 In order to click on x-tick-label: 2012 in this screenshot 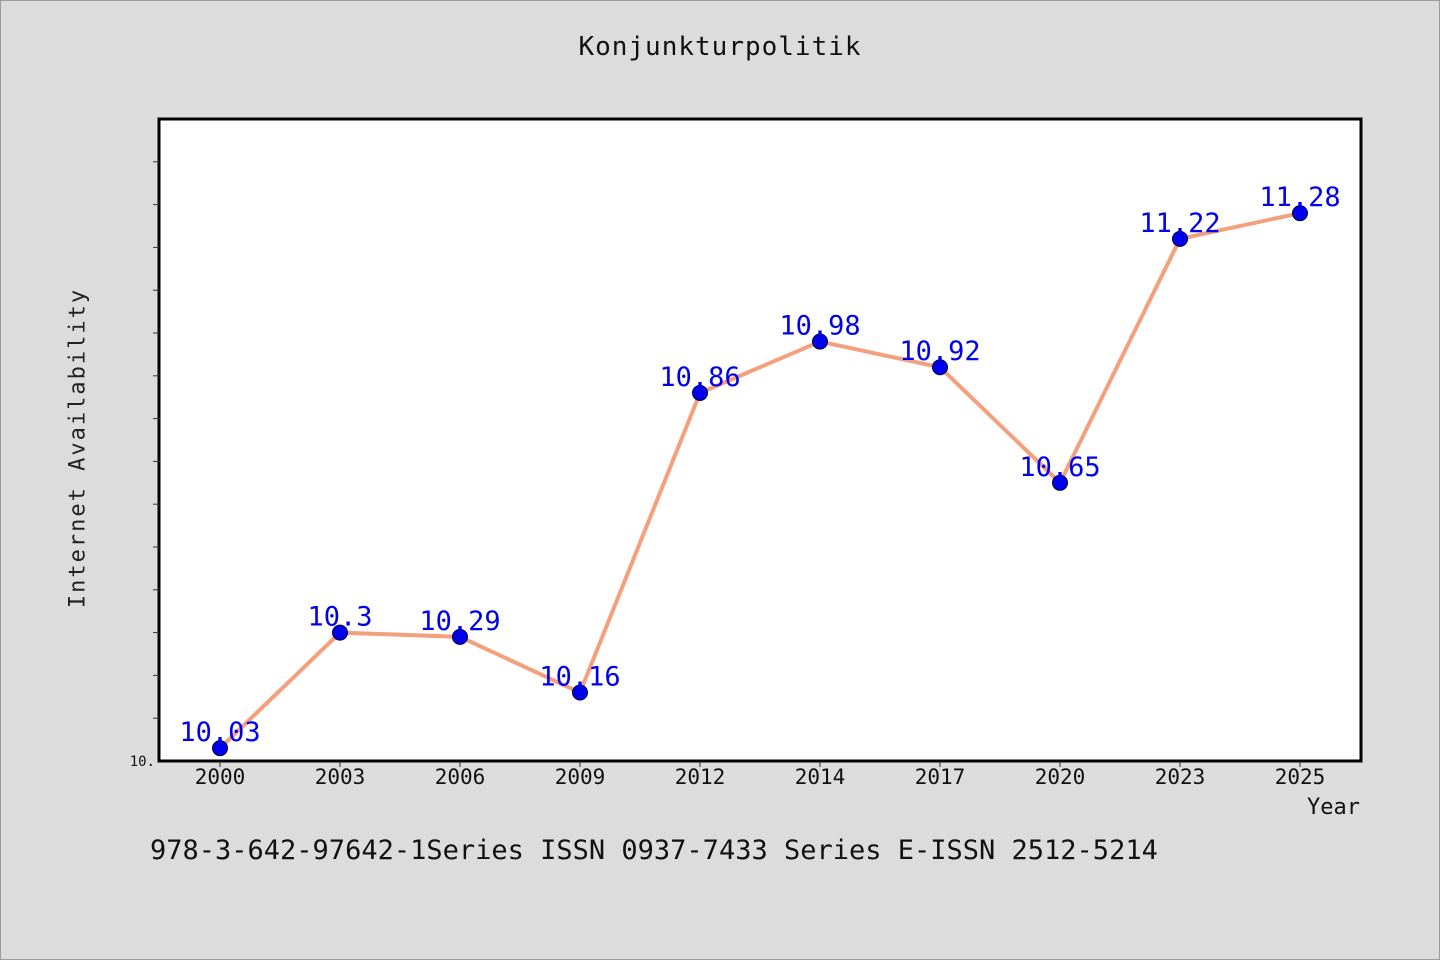, I will do `click(700, 777)`.